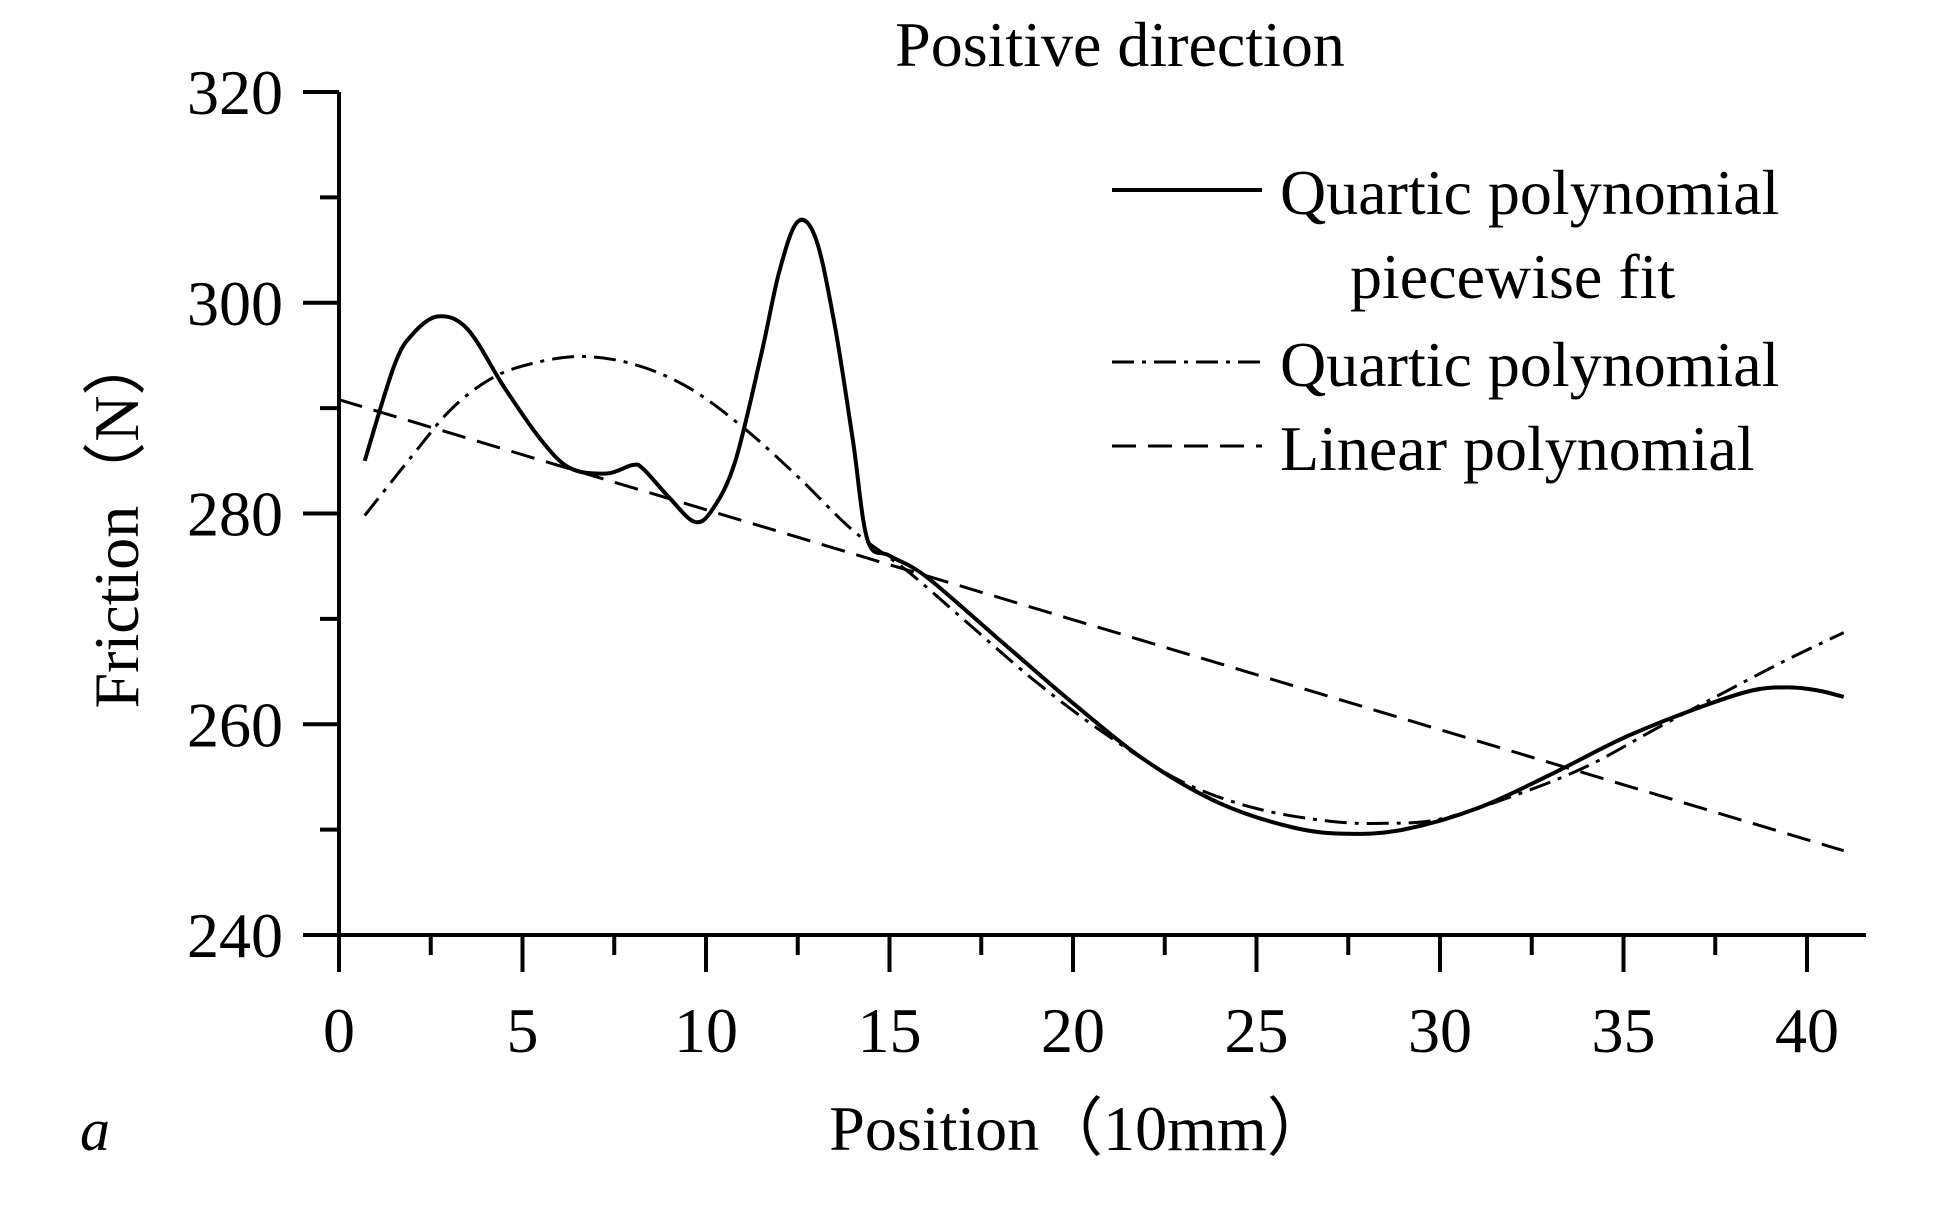  What do you see at coordinates (95, 1130) in the screenshot?
I see `panel-label: a` at bounding box center [95, 1130].